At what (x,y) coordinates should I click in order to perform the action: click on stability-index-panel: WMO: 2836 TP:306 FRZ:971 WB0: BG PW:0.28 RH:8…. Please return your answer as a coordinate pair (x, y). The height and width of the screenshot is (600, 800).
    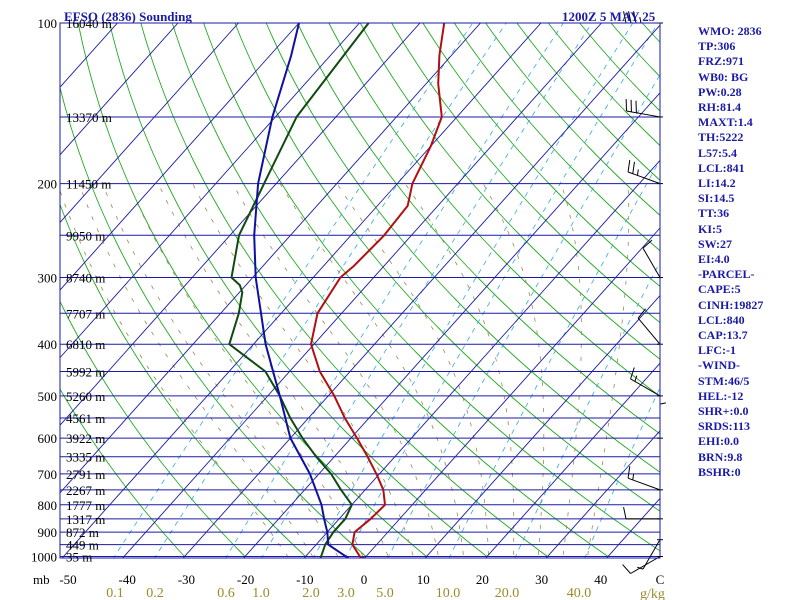
    Looking at the image, I should click on (748, 252).